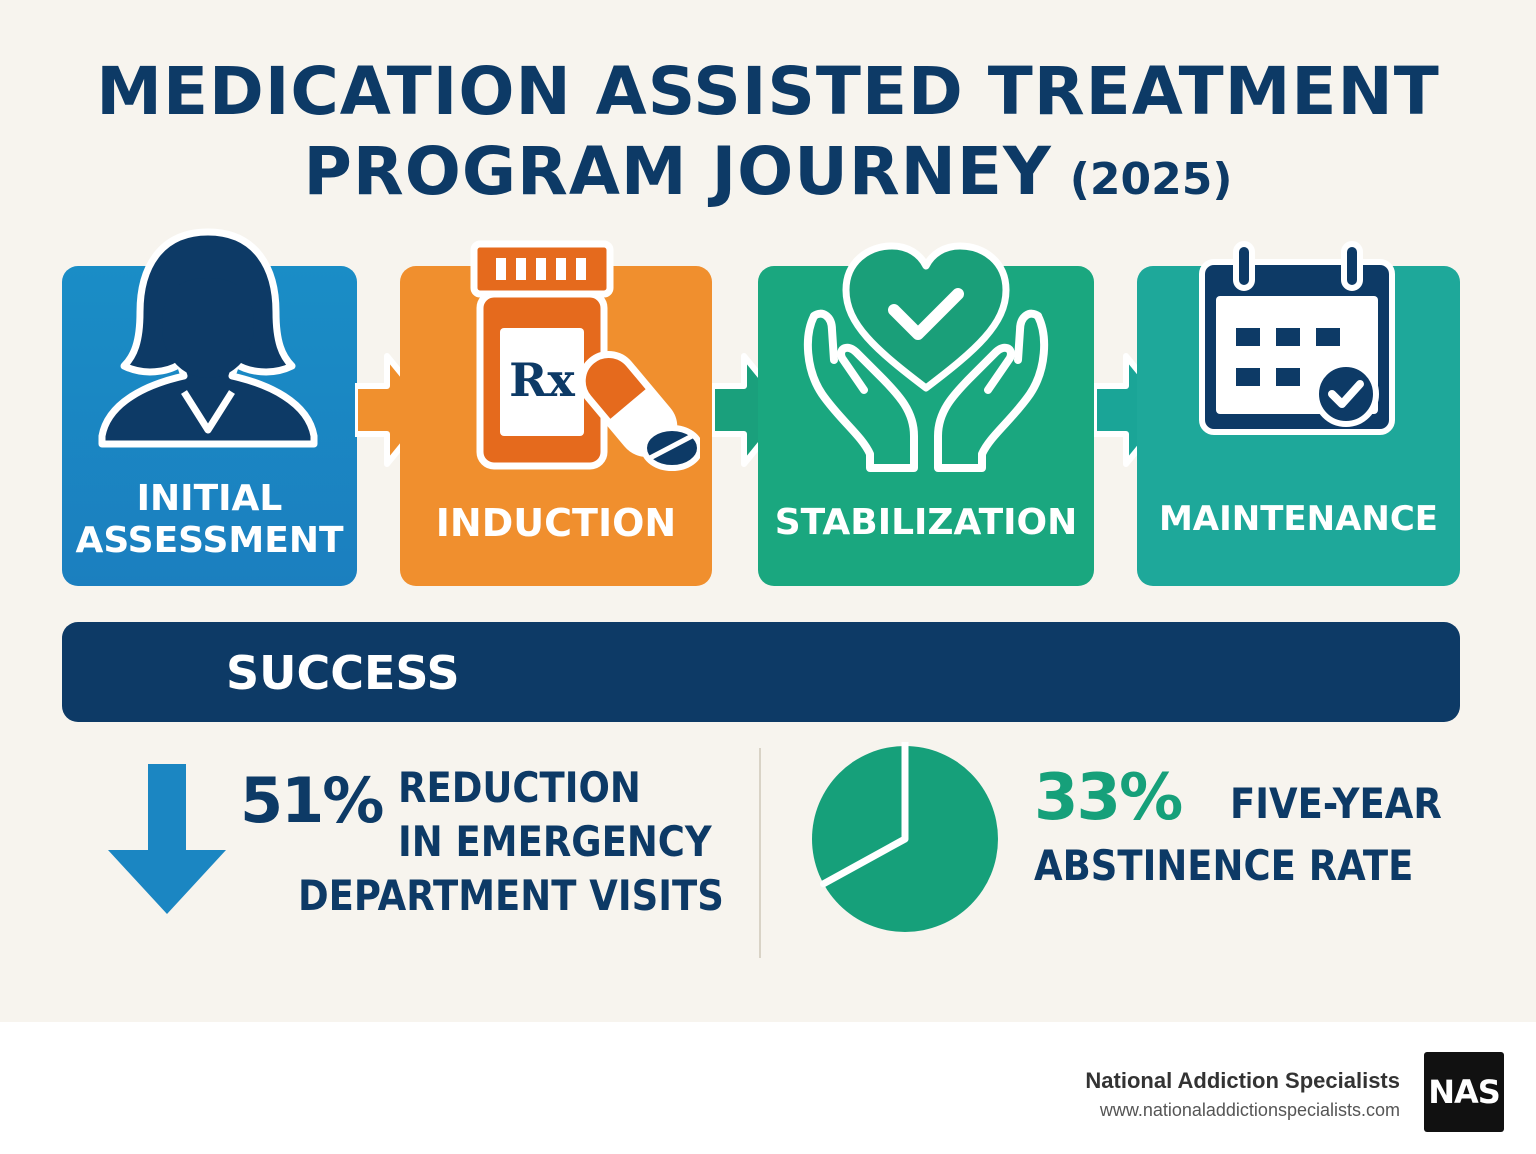 This screenshot has height=1154, width=1536. I want to click on logo-text: NAS, so click(1464, 1092).